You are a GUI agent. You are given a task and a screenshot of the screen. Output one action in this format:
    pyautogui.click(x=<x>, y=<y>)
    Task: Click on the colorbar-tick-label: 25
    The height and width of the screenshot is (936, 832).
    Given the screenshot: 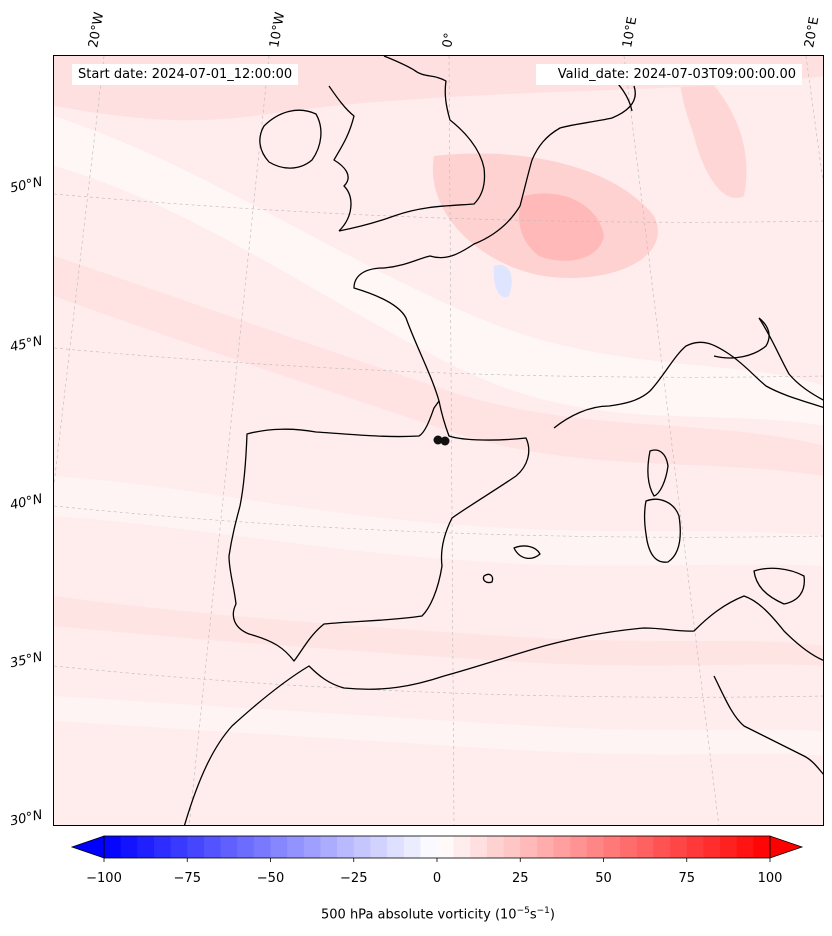 What is the action you would take?
    pyautogui.click(x=520, y=878)
    